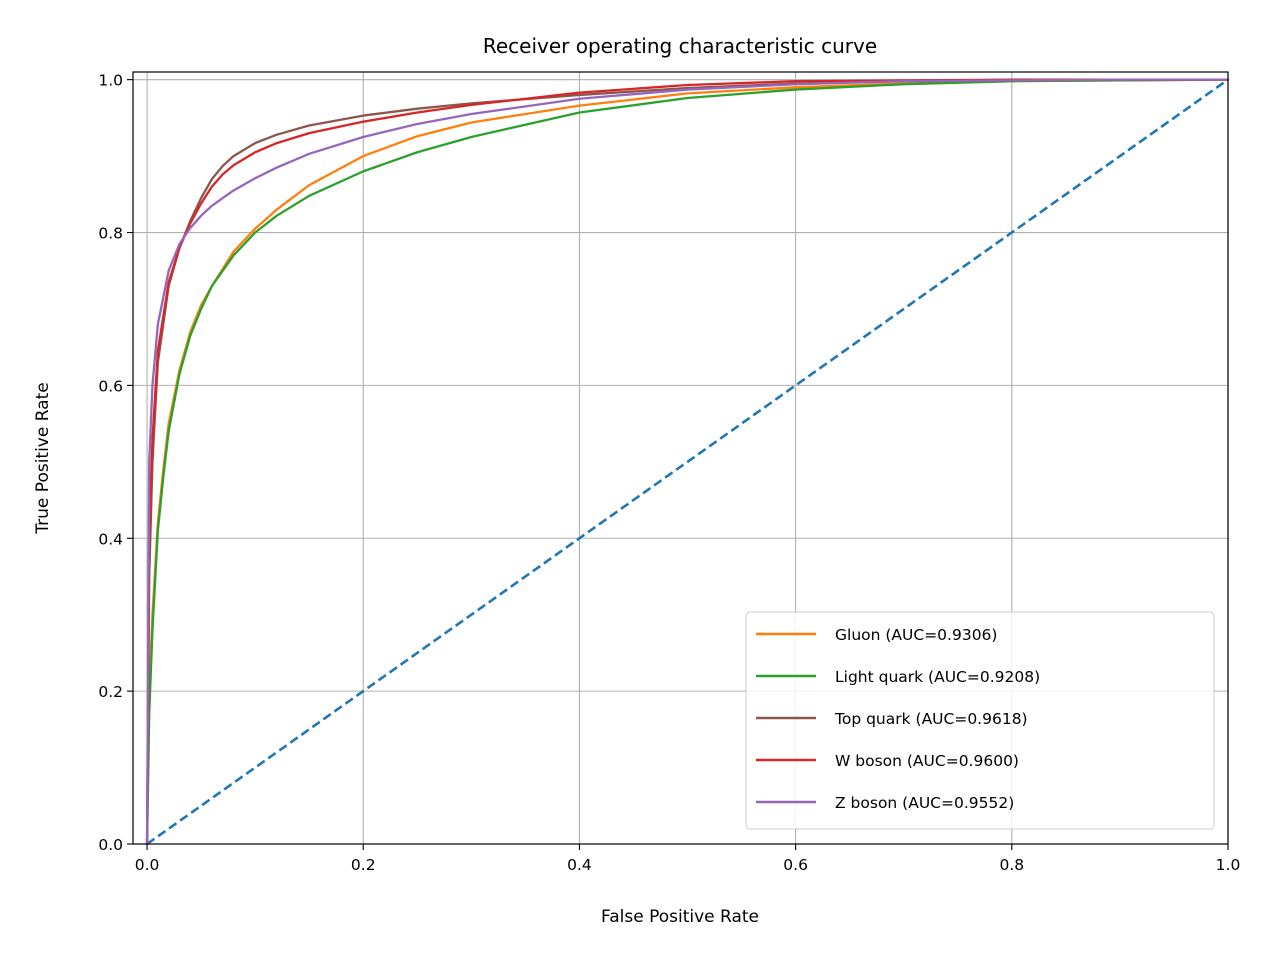 The height and width of the screenshot is (960, 1280). What do you see at coordinates (110, 845) in the screenshot?
I see `y-tick-label: 0.0` at bounding box center [110, 845].